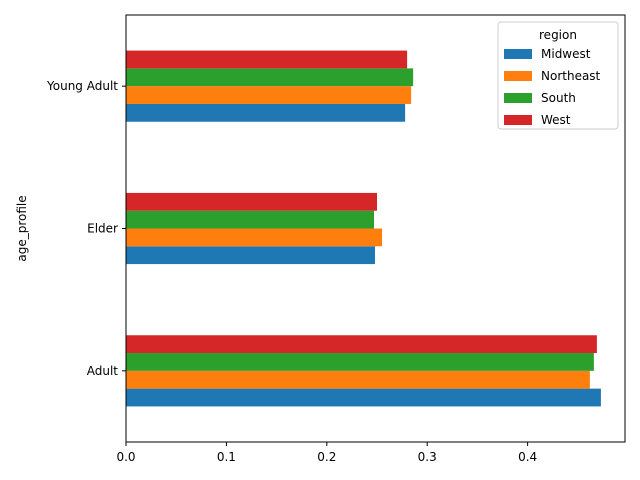  What do you see at coordinates (103, 371) in the screenshot?
I see `y-tick-label-adult: Adult` at bounding box center [103, 371].